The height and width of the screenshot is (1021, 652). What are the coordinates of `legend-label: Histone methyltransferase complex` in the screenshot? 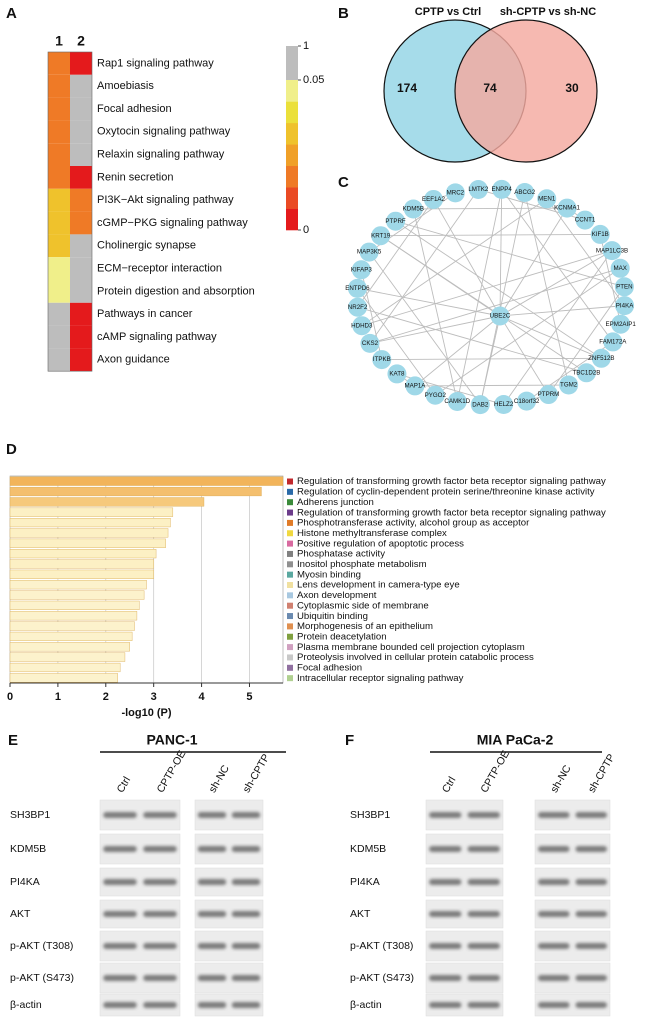 It's located at (372, 533).